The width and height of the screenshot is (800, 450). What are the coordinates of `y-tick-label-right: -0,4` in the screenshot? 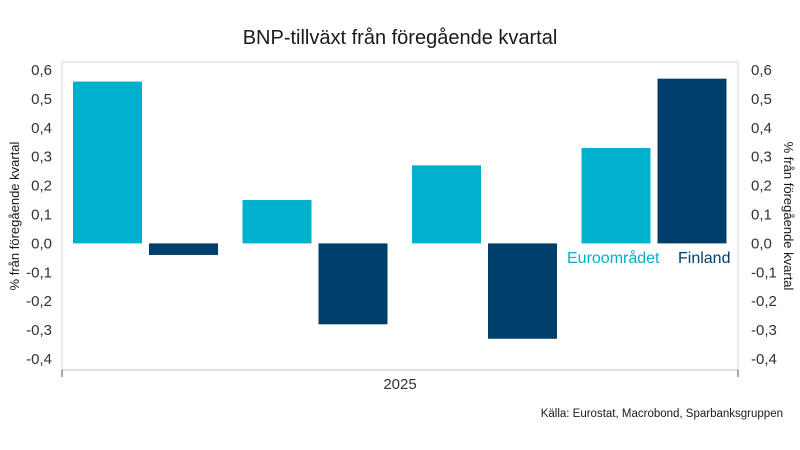 It's located at (764, 359).